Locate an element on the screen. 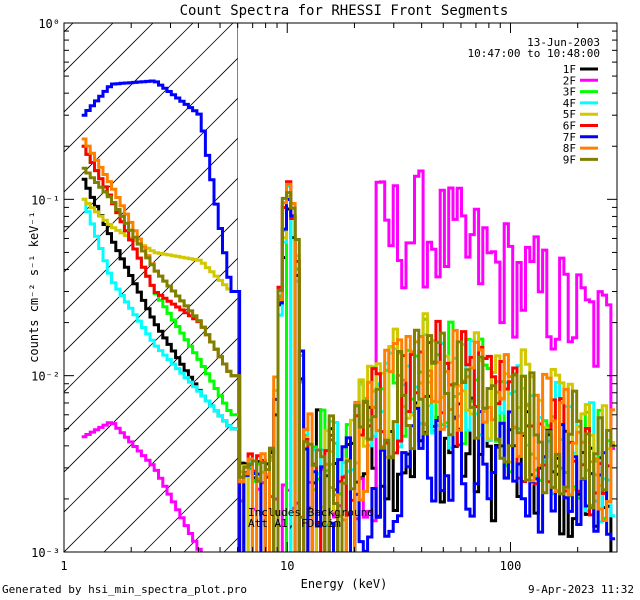  legend-label-8F: 8F is located at coordinates (569, 148).